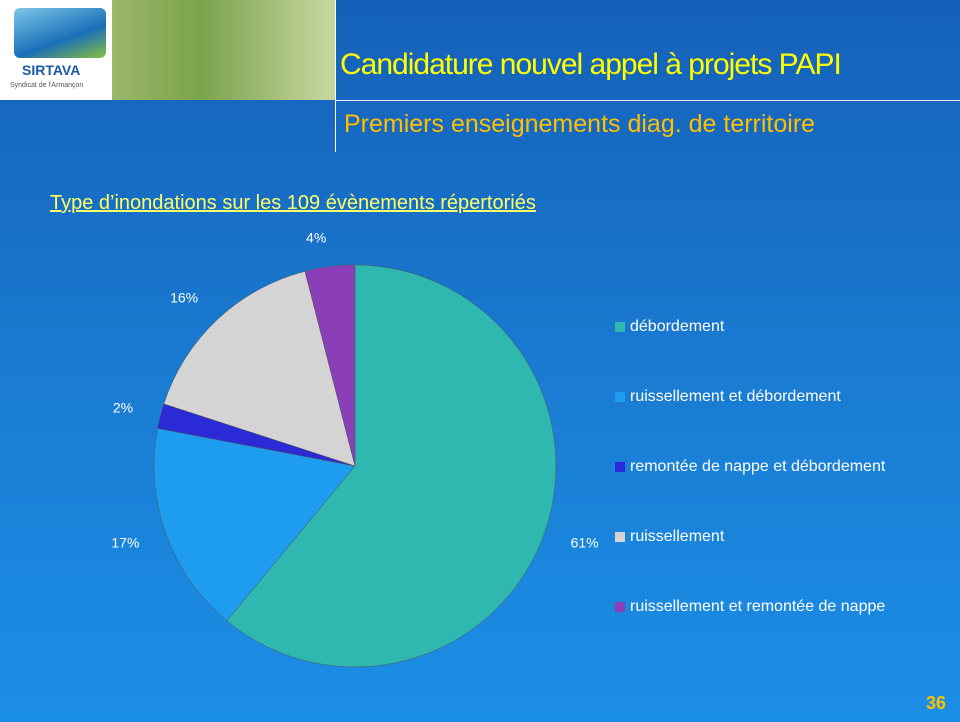 The height and width of the screenshot is (722, 960). What do you see at coordinates (316, 237) in the screenshot?
I see `data-label: 4%` at bounding box center [316, 237].